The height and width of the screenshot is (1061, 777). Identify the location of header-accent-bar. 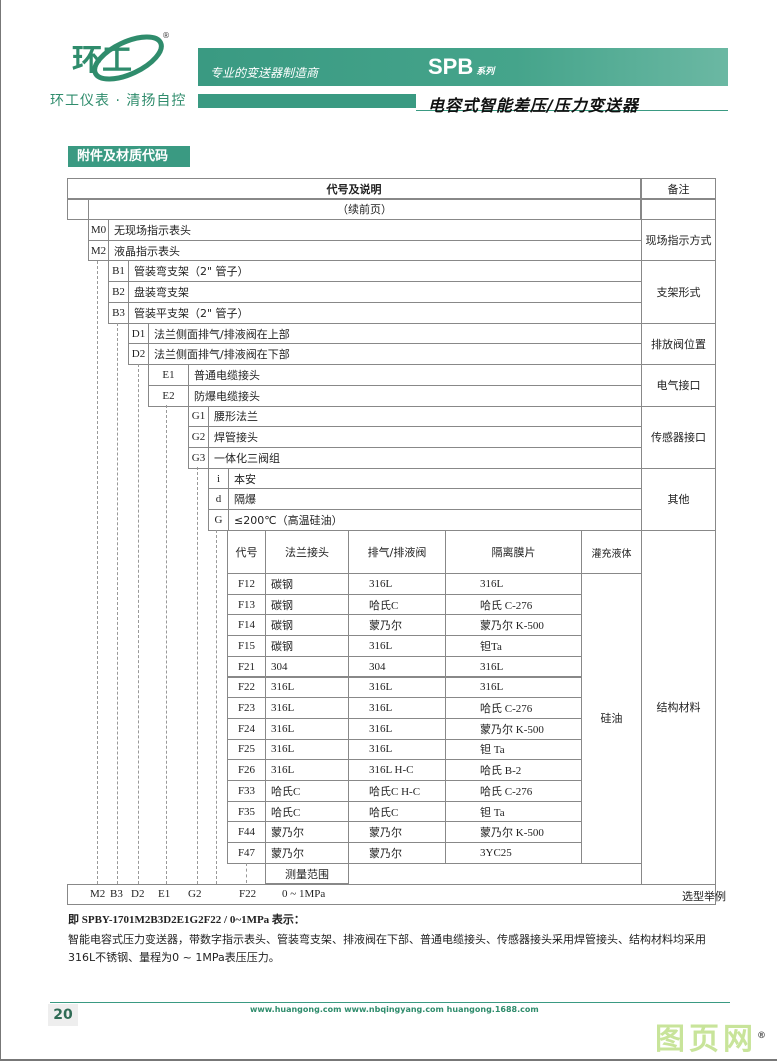
(307, 101).